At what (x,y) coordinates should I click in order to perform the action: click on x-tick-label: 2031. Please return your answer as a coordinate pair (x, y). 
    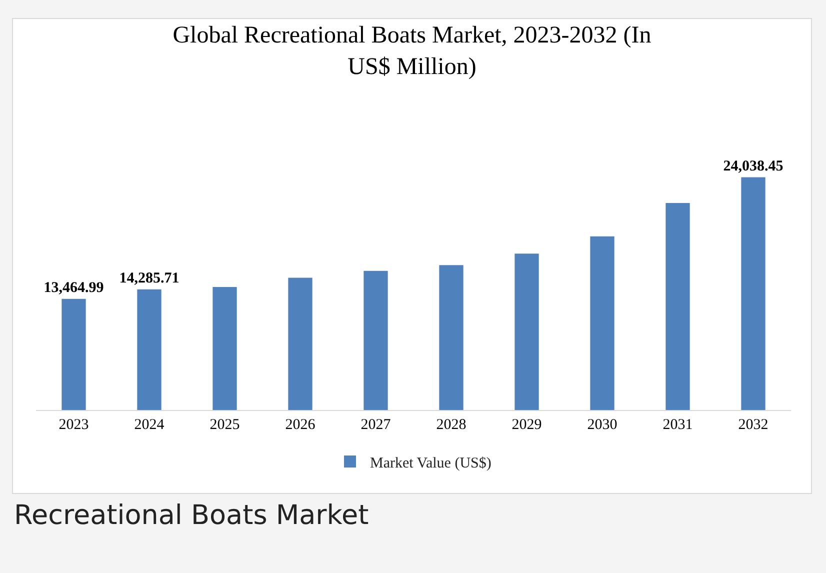
    Looking at the image, I should click on (677, 425).